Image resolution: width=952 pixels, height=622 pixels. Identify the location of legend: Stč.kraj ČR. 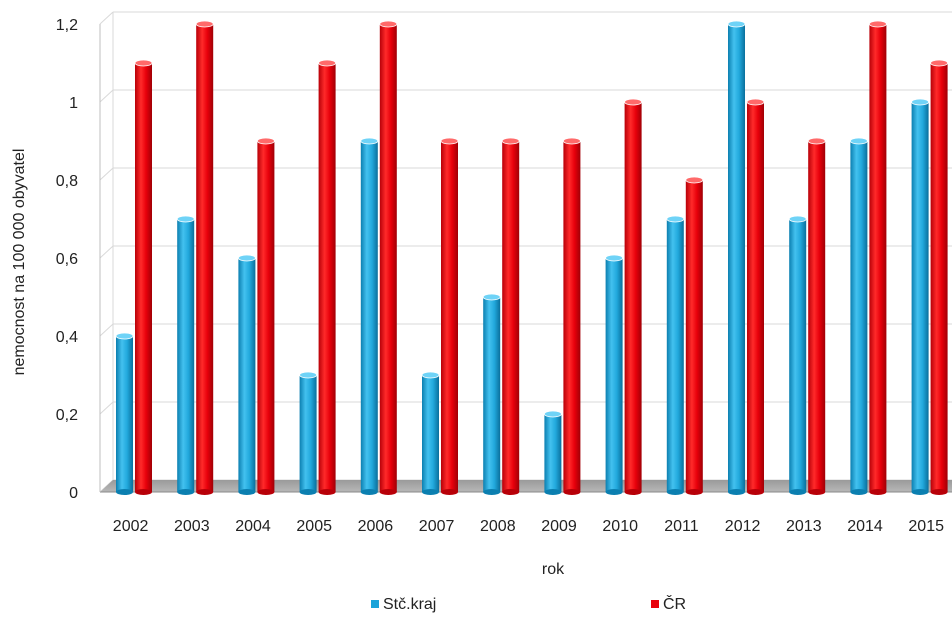
(528, 603).